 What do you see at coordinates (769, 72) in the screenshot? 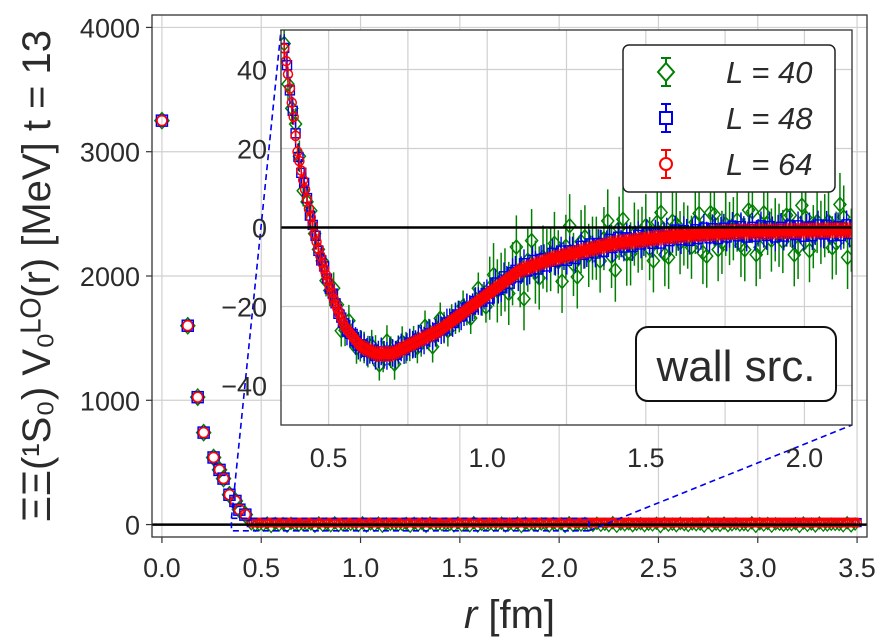
I see `legend-label: L = 40` at bounding box center [769, 72].